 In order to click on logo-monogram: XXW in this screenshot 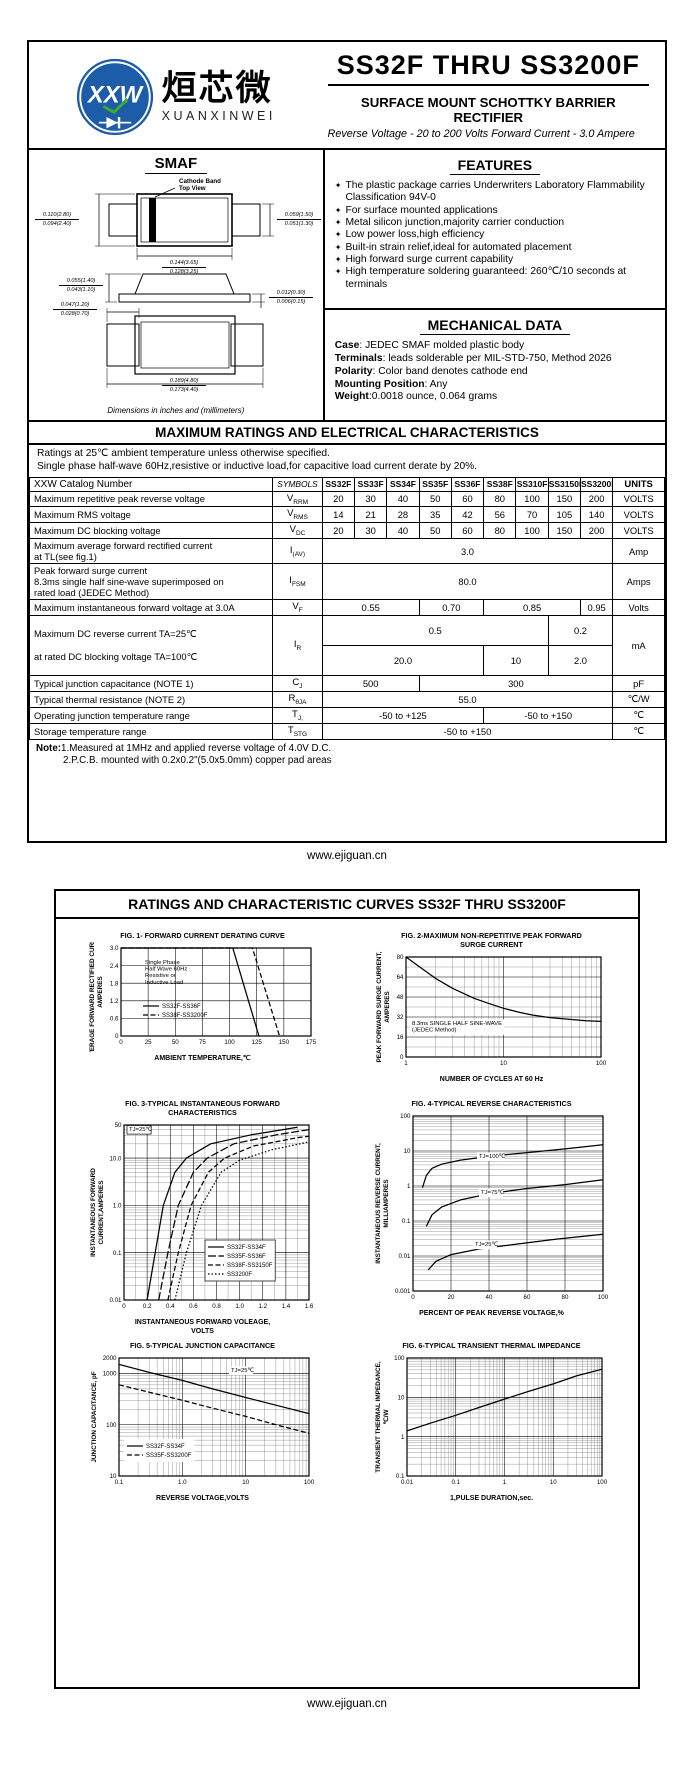, I will do `click(115, 95)`.